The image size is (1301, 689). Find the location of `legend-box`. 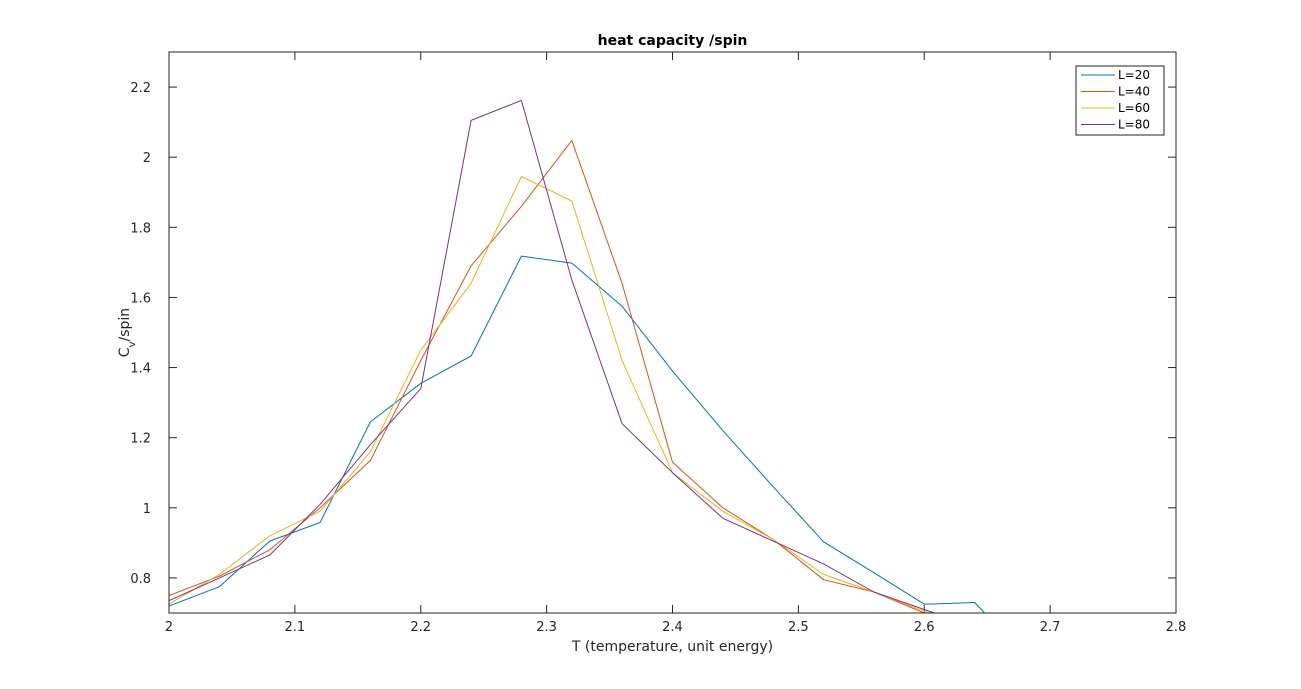

legend-box is located at coordinates (1120, 100).